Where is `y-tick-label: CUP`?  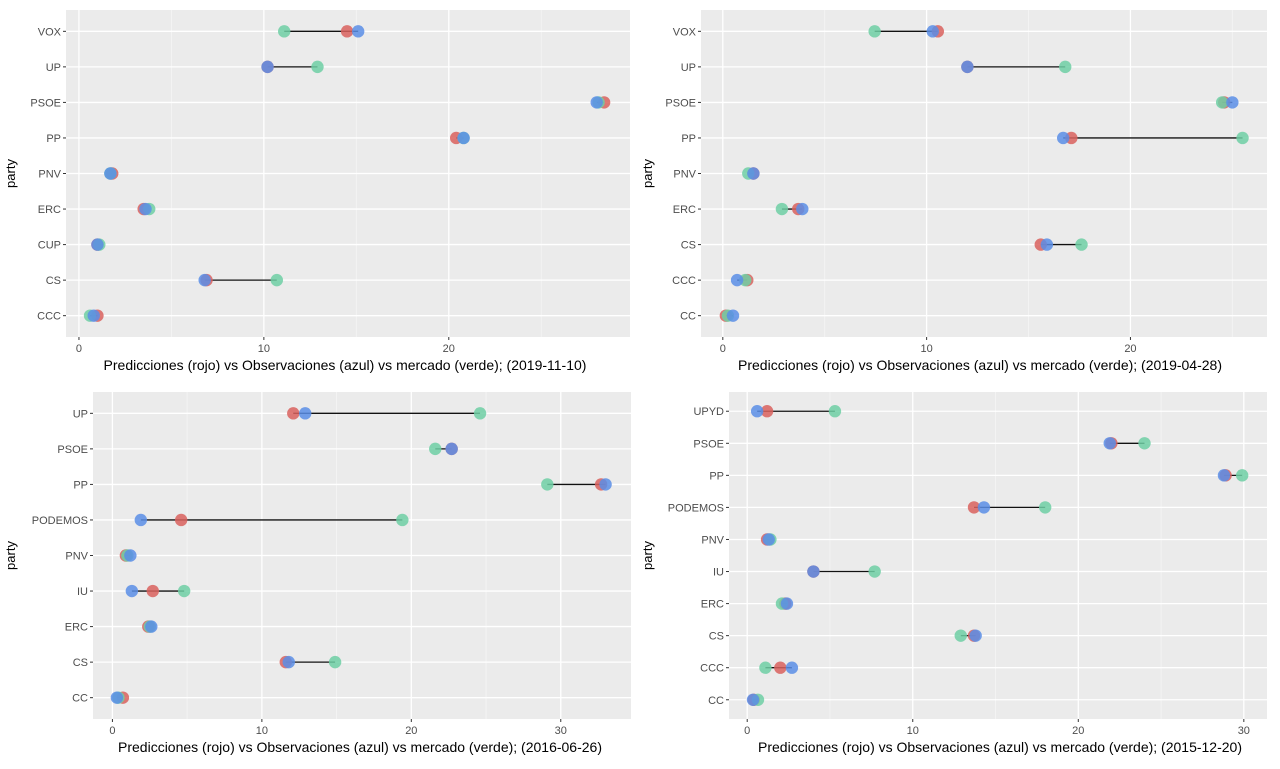 y-tick-label: CUP is located at coordinates (49, 246).